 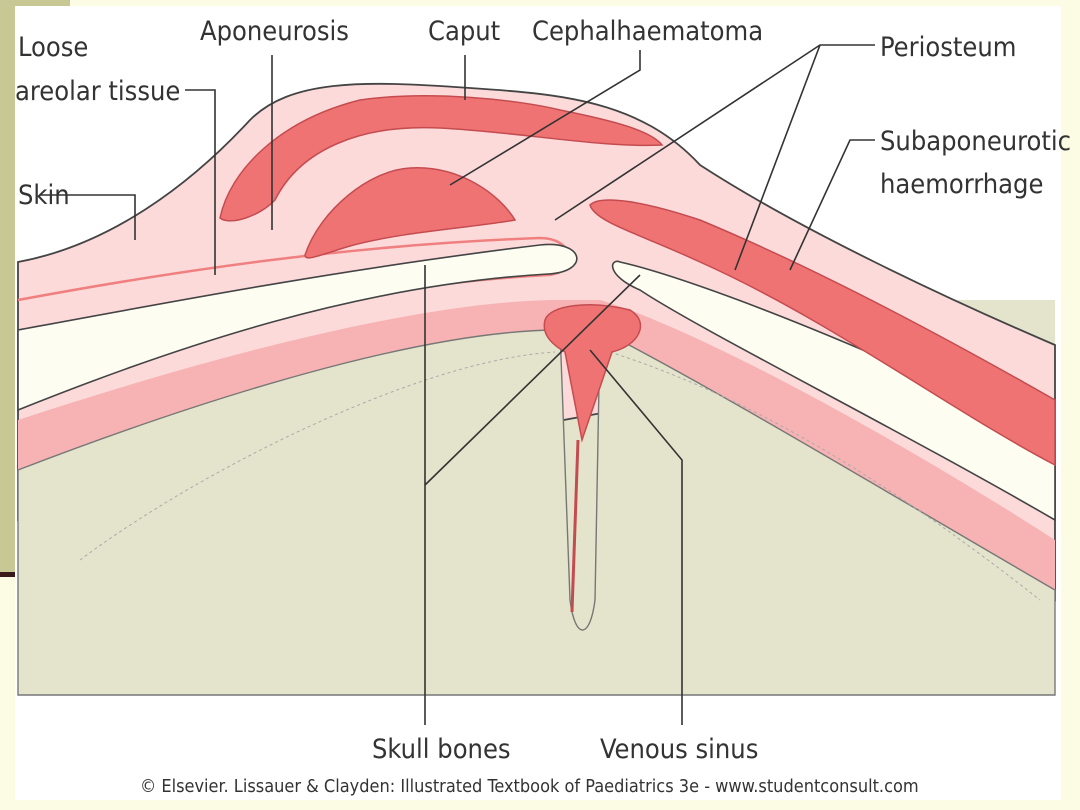 What do you see at coordinates (575, 526) in the screenshot?
I see `sinus-tail` at bounding box center [575, 526].